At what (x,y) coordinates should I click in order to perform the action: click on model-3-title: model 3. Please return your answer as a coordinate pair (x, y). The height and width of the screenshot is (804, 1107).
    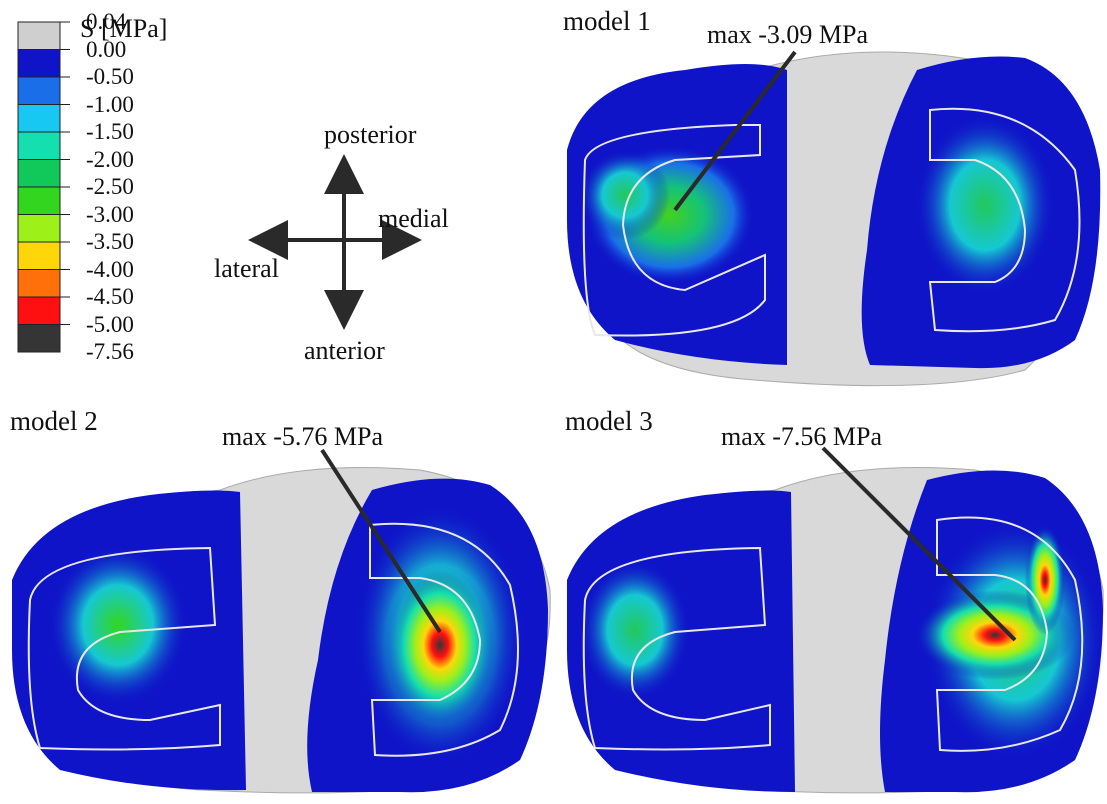
    Looking at the image, I should click on (609, 421).